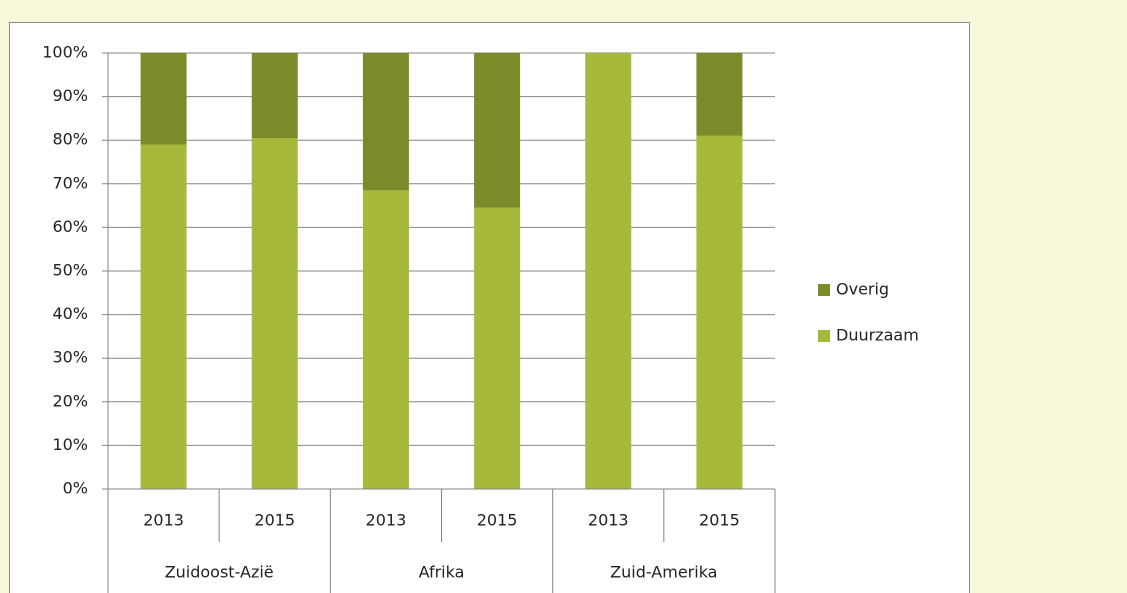 Image resolution: width=1127 pixels, height=593 pixels. What do you see at coordinates (70, 313) in the screenshot?
I see `y-tick-label: 40%` at bounding box center [70, 313].